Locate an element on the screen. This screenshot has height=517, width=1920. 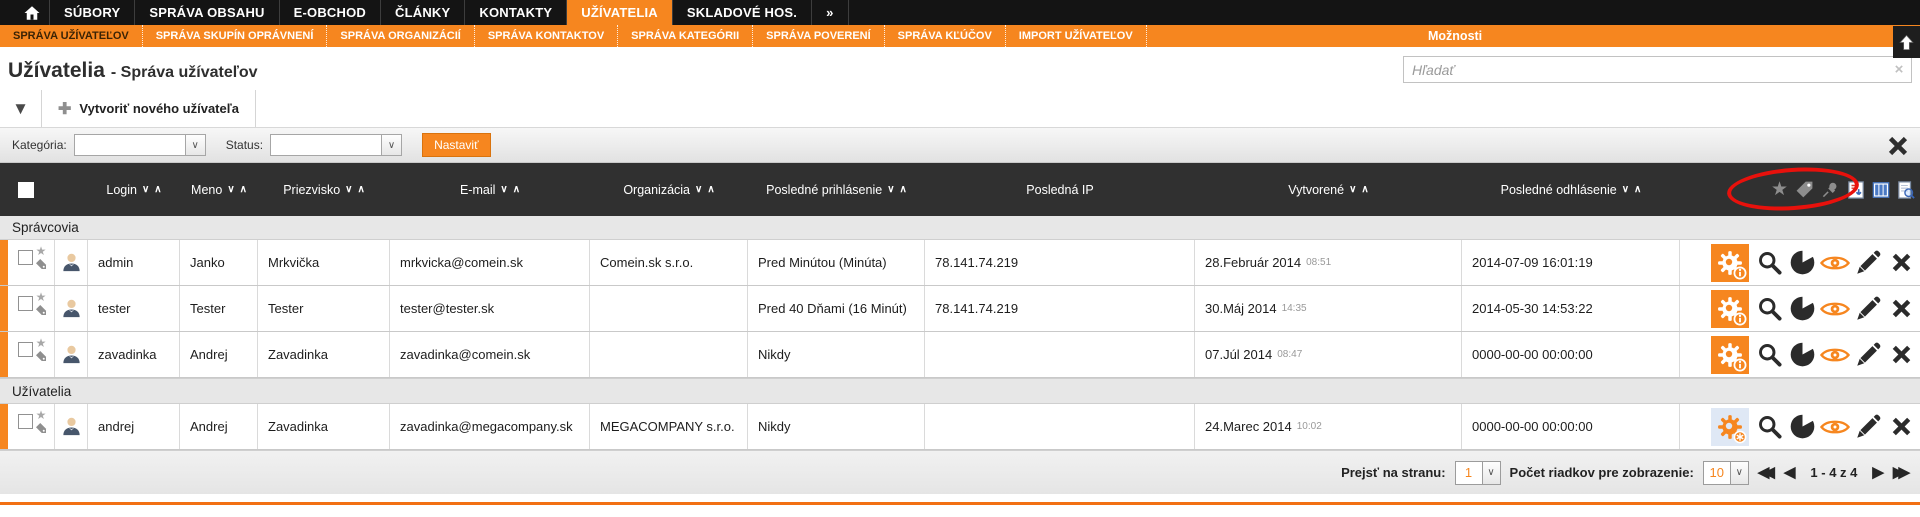
collapse-button: ▼ is located at coordinates (21, 108).